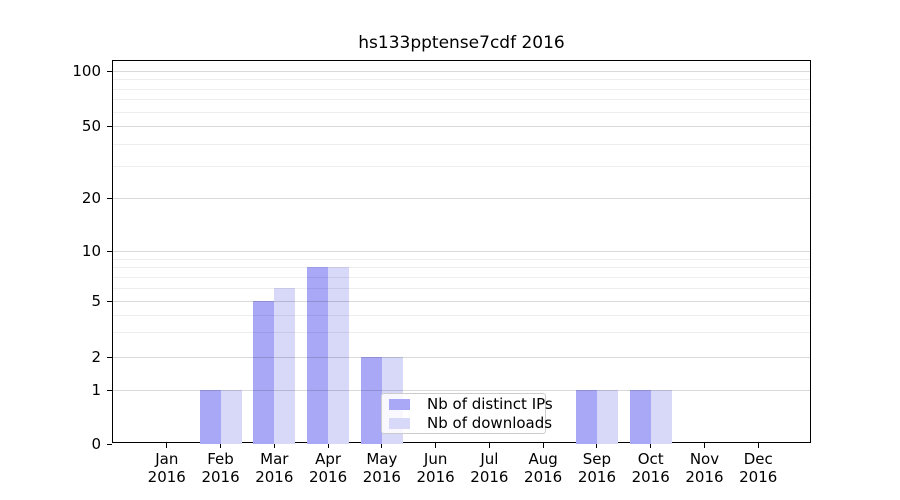  I want to click on y-tick-label: 50, so click(91, 126).